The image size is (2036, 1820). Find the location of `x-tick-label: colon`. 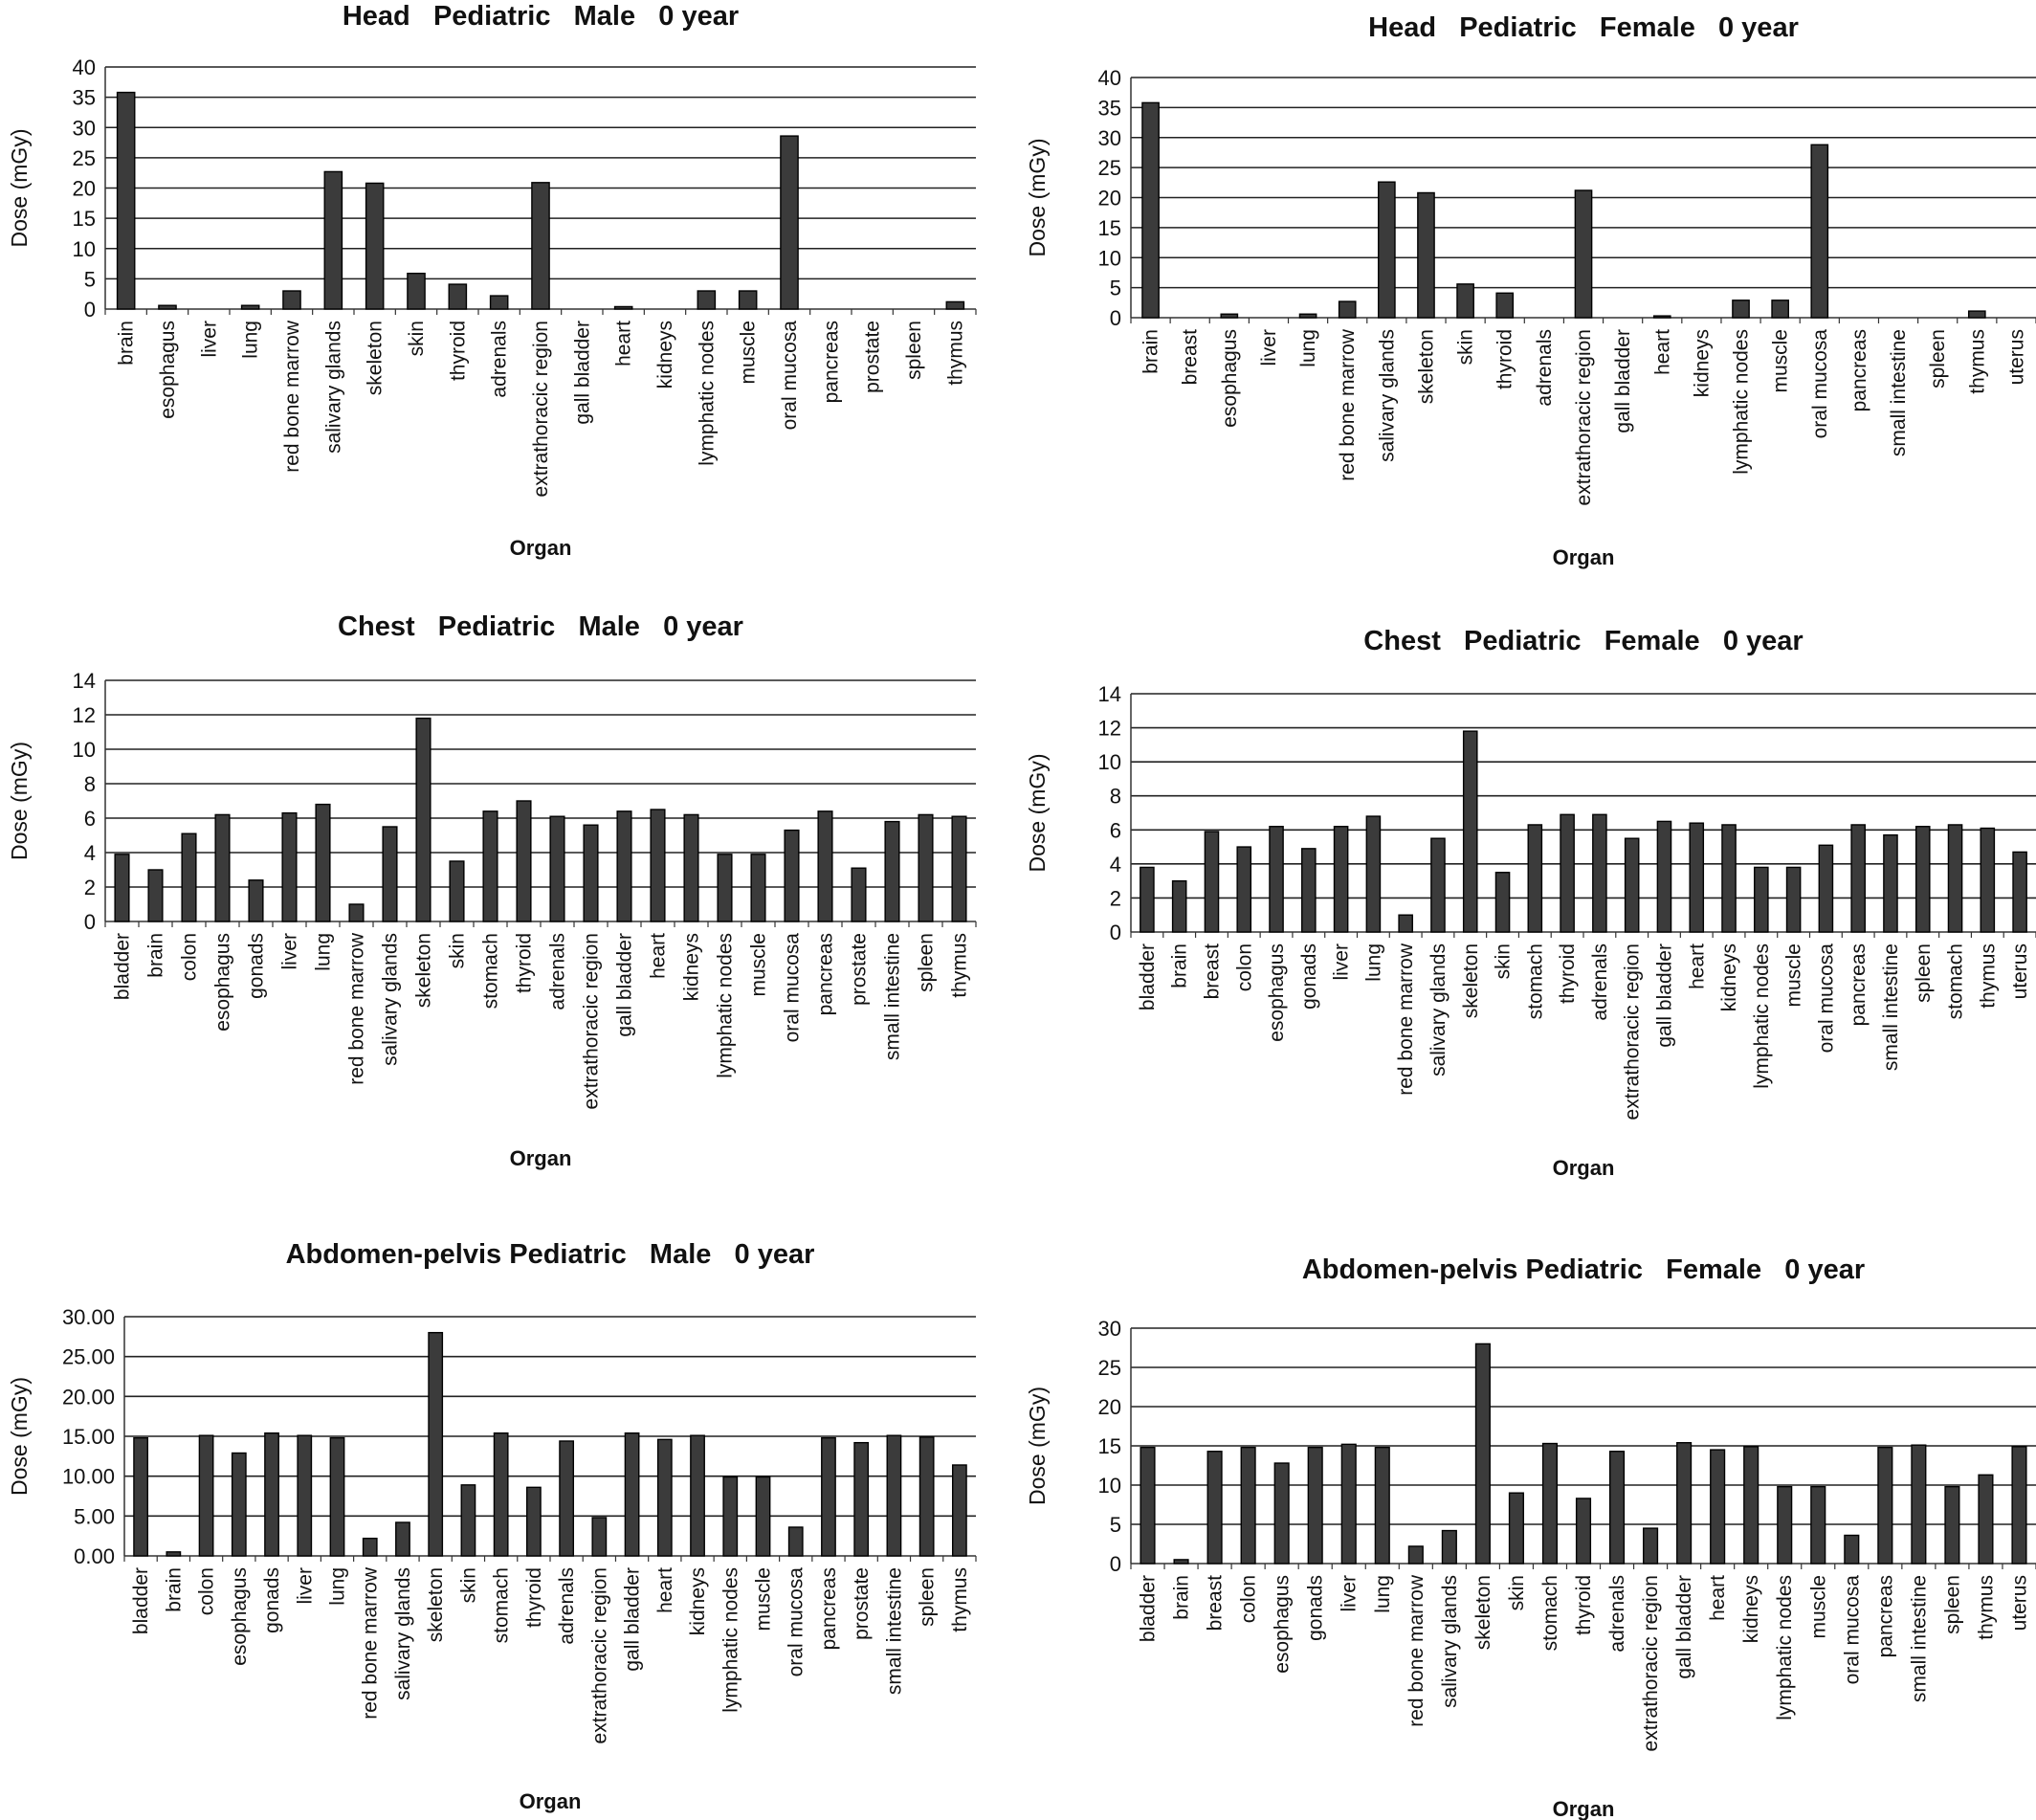

x-tick-label: colon is located at coordinates (207, 1591).